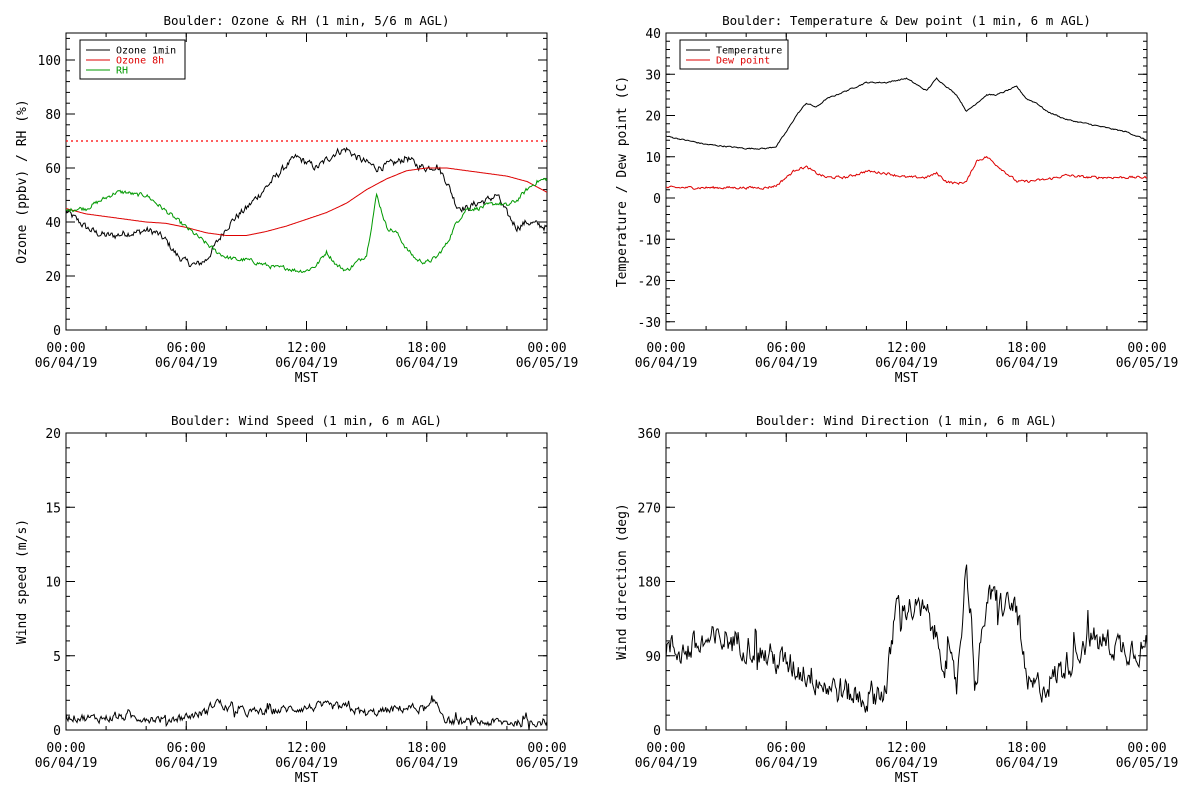 The height and width of the screenshot is (804, 1200). What do you see at coordinates (146, 51) in the screenshot?
I see `legend-label: Ozone 1min` at bounding box center [146, 51].